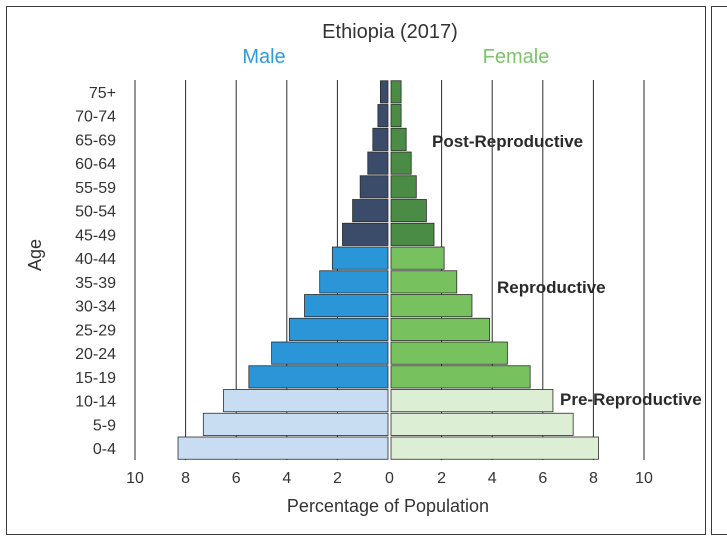  I want to click on male-bar-75+, so click(384, 92).